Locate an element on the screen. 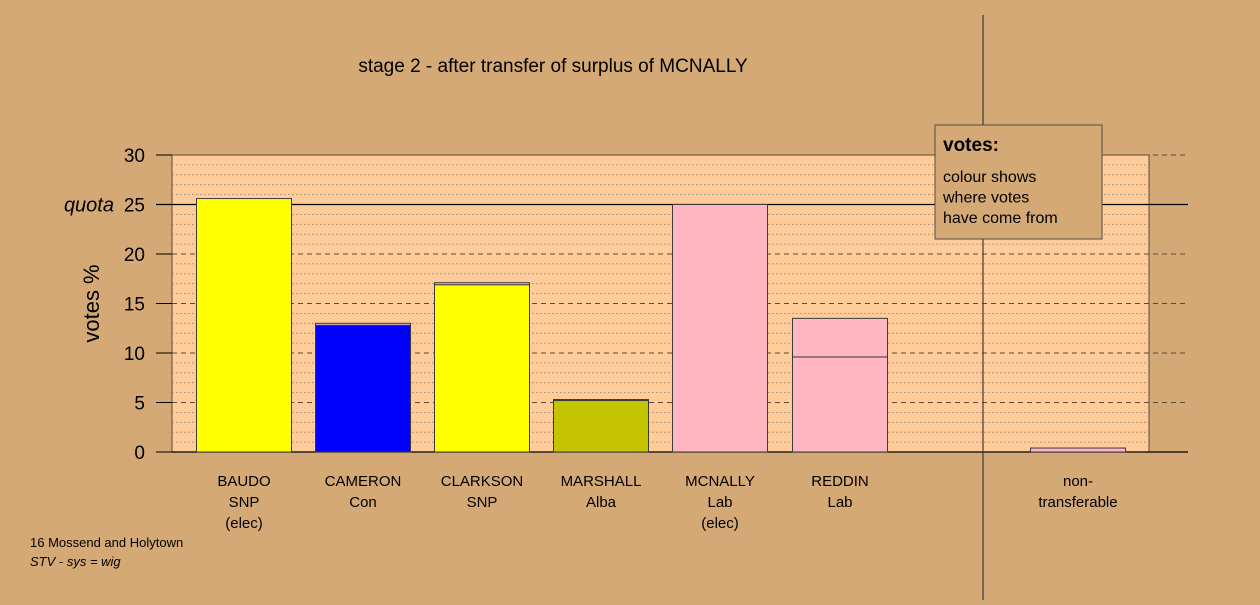 Image resolution: width=1260 pixels, height=605 pixels. y-tick-label: 0 is located at coordinates (139, 453).